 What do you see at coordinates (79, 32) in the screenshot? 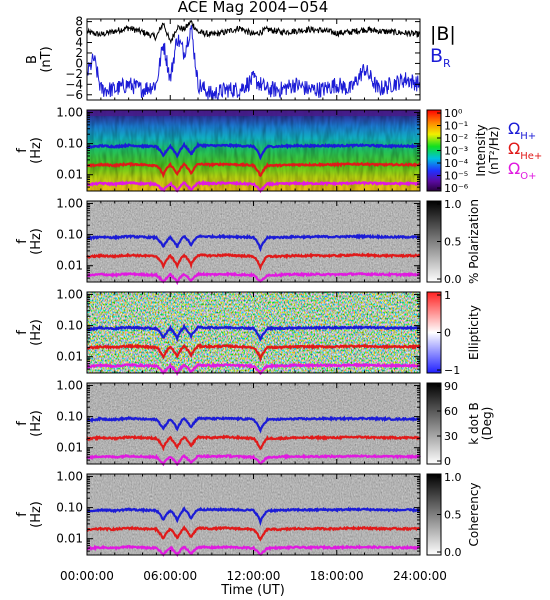
I see `y-tick-label: 6` at bounding box center [79, 32].